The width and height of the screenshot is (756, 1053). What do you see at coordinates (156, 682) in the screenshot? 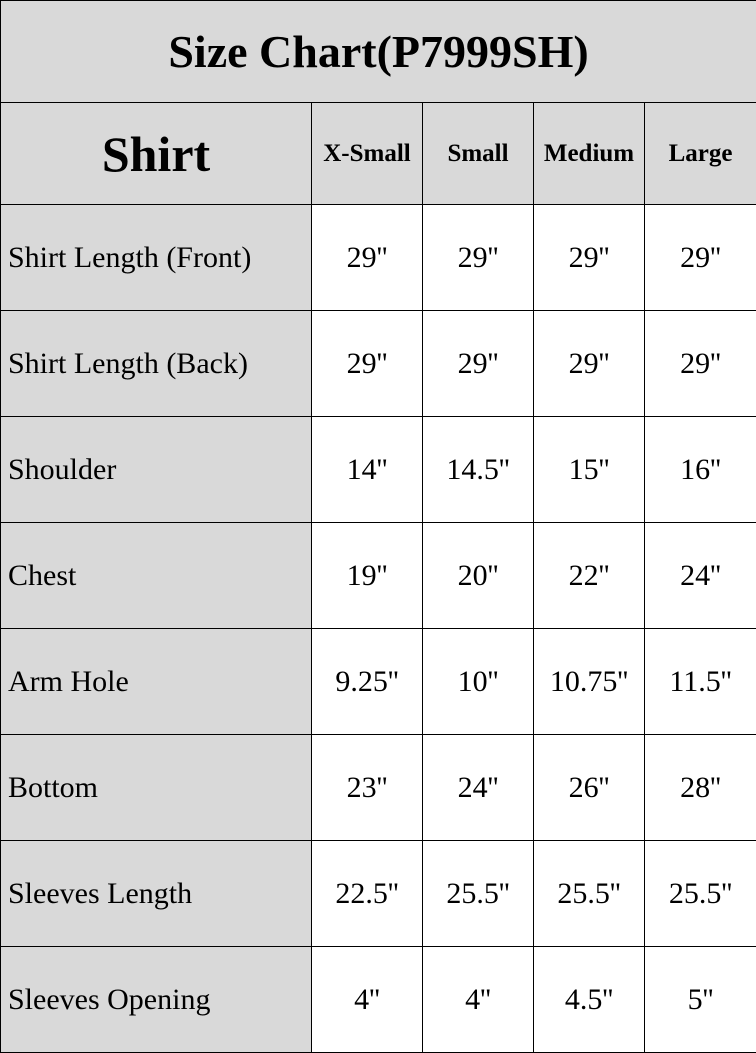
I see `row-label: Arm Hole` at bounding box center [156, 682].